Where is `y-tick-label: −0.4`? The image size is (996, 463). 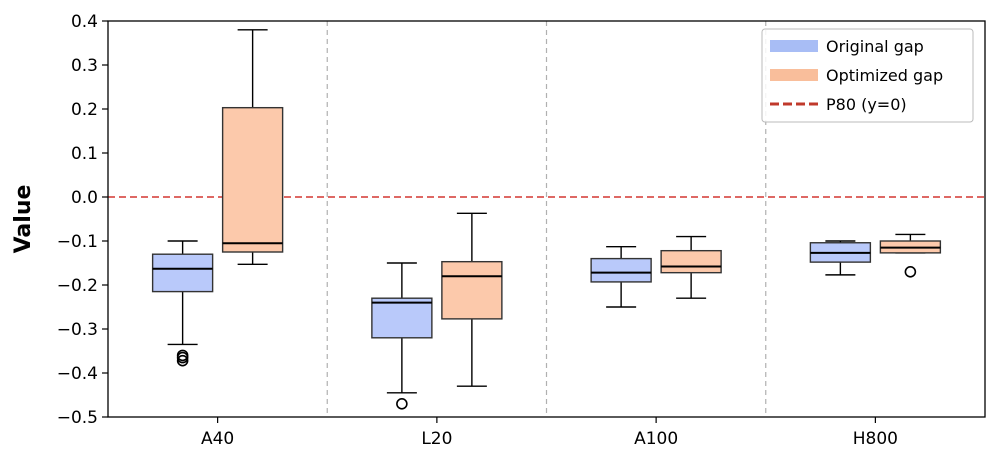 y-tick-label: −0.4 is located at coordinates (77, 374).